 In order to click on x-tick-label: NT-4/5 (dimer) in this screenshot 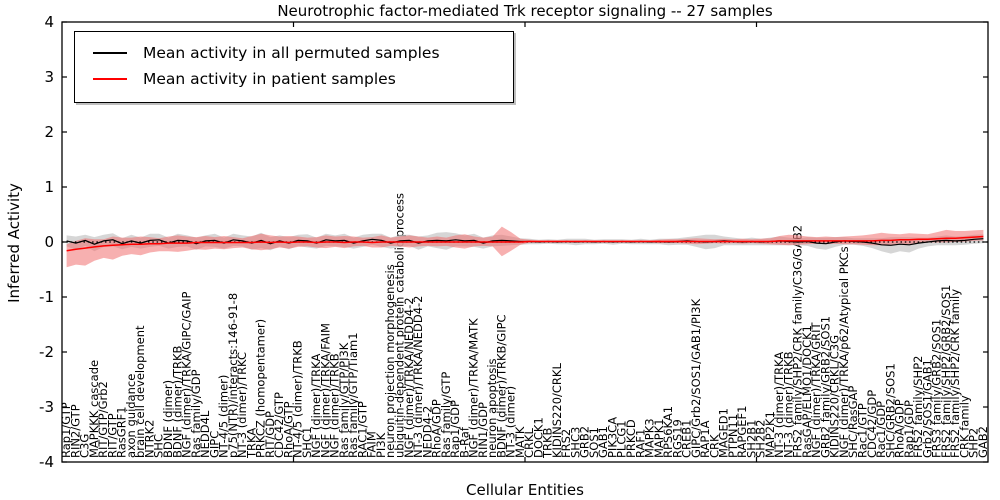, I will do `click(224, 416)`.